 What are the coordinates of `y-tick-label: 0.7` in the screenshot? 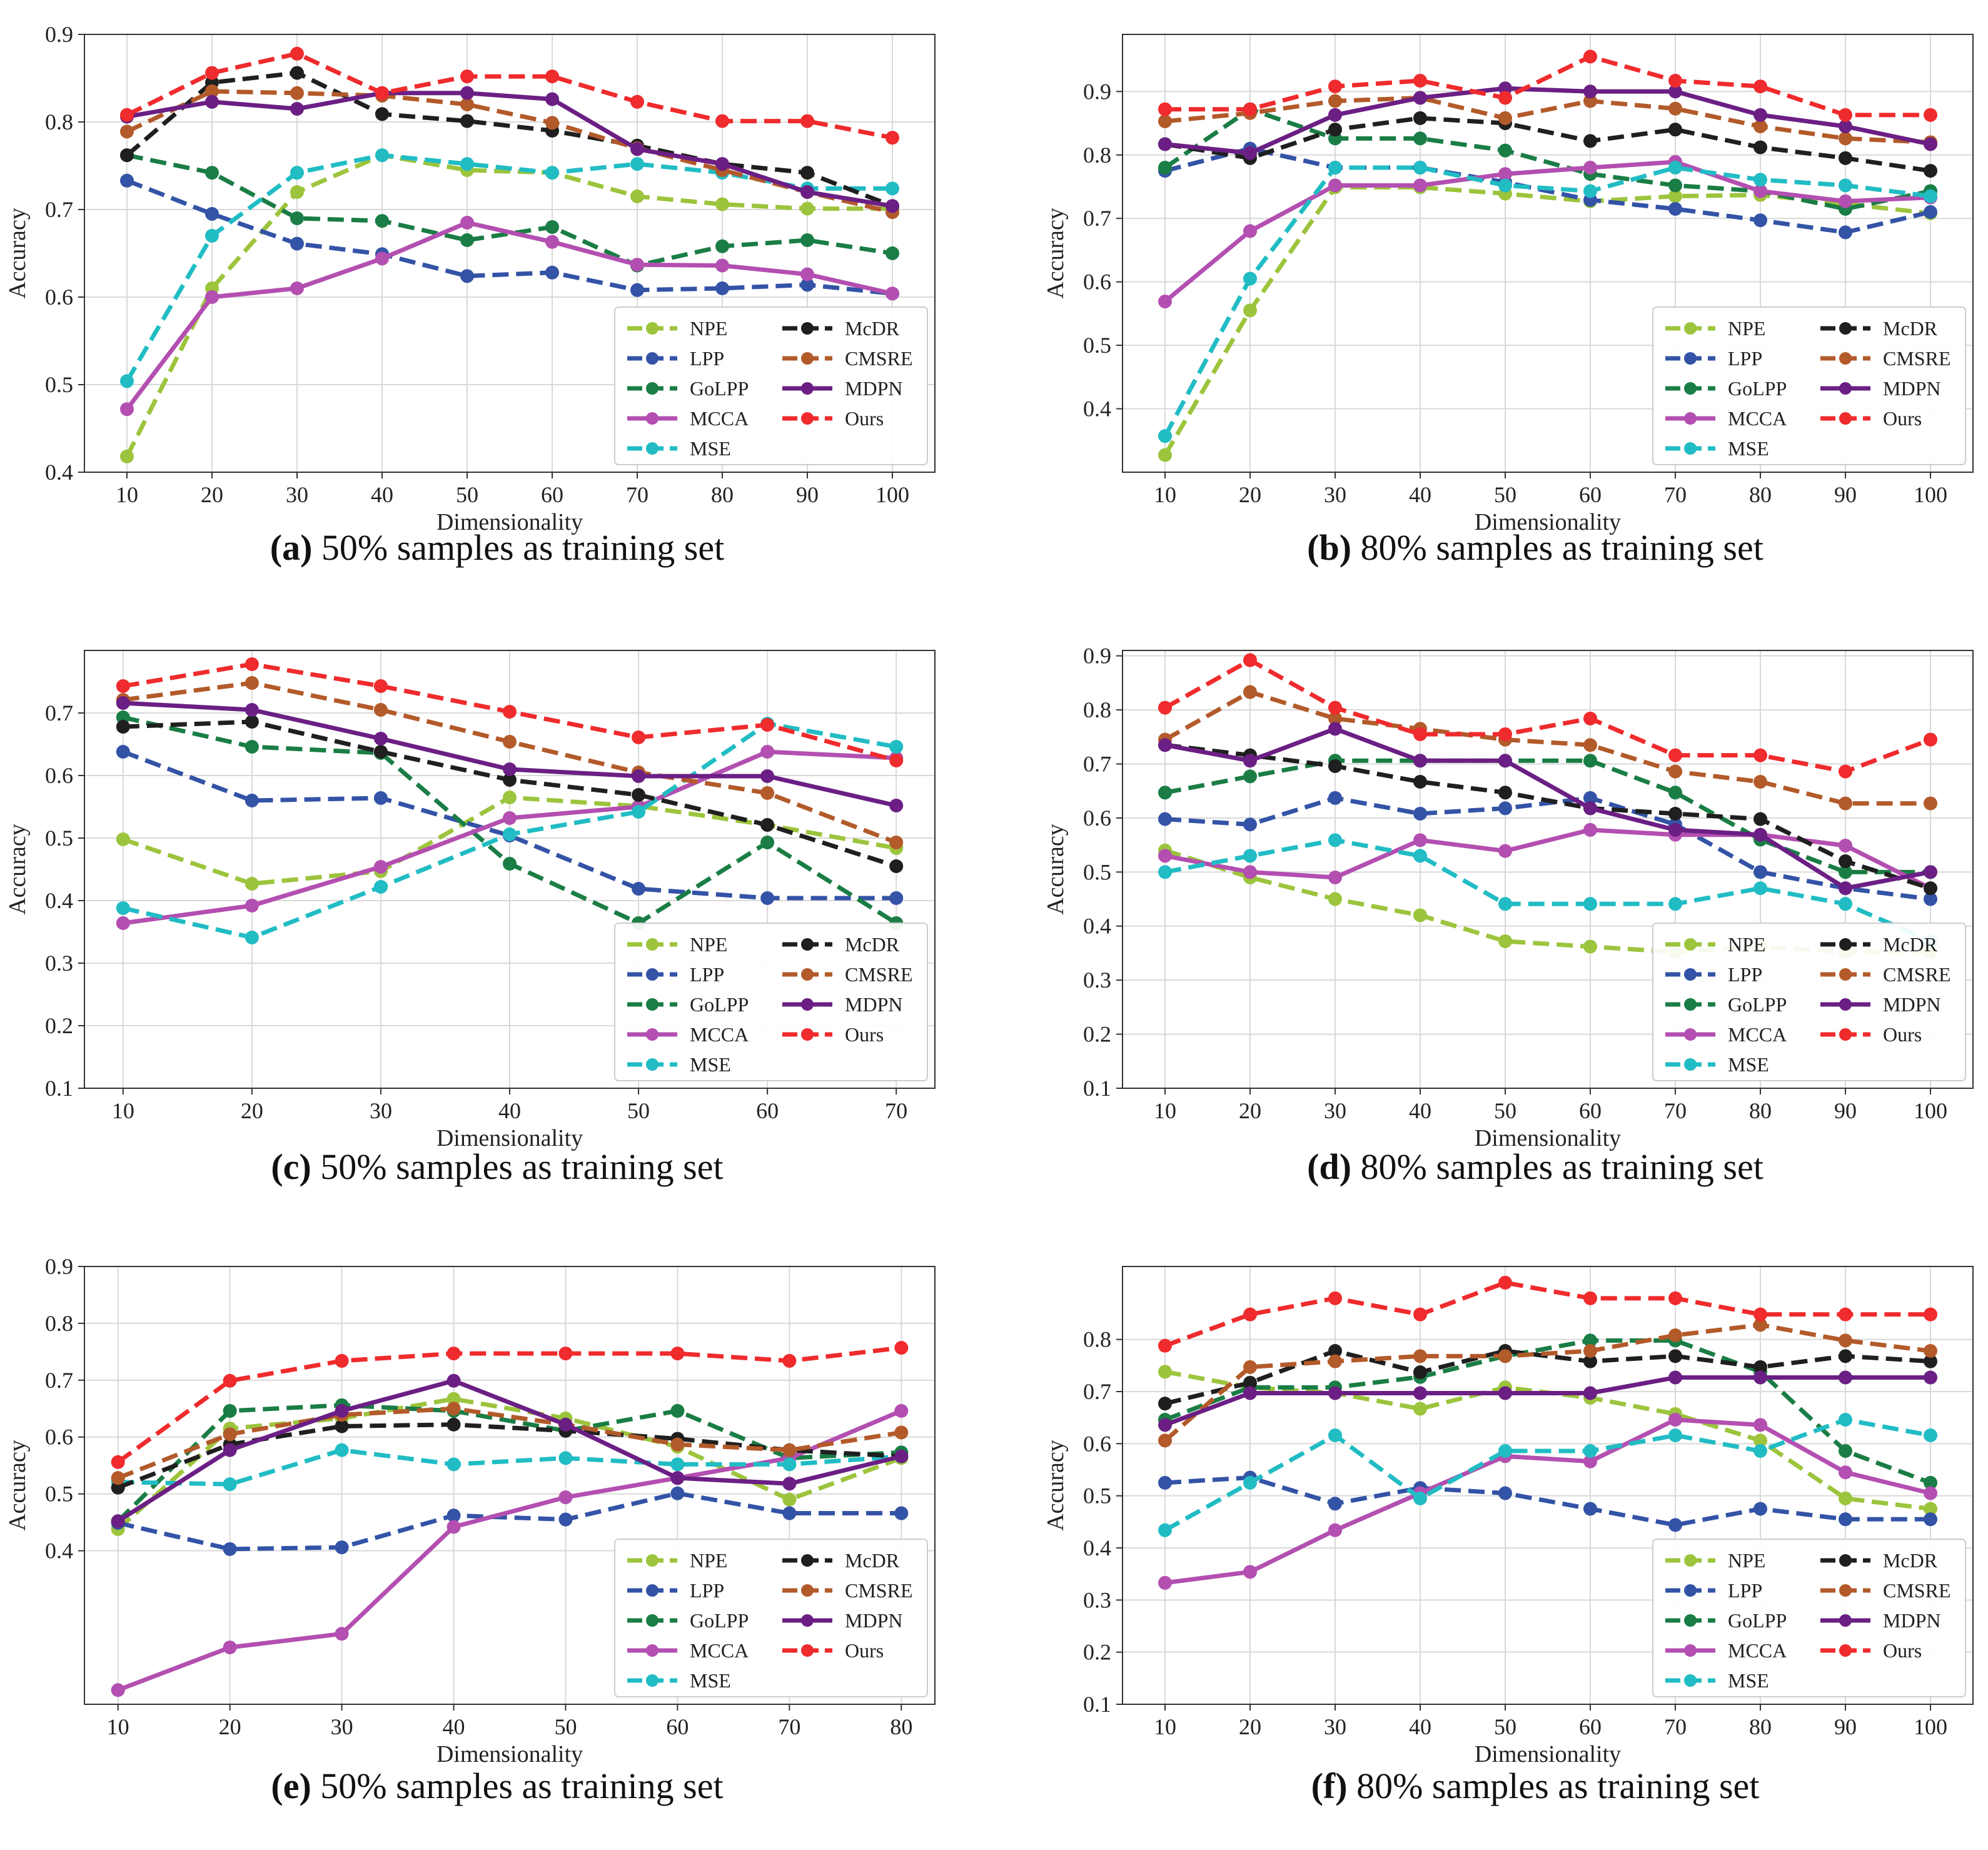 It's located at (59, 713).